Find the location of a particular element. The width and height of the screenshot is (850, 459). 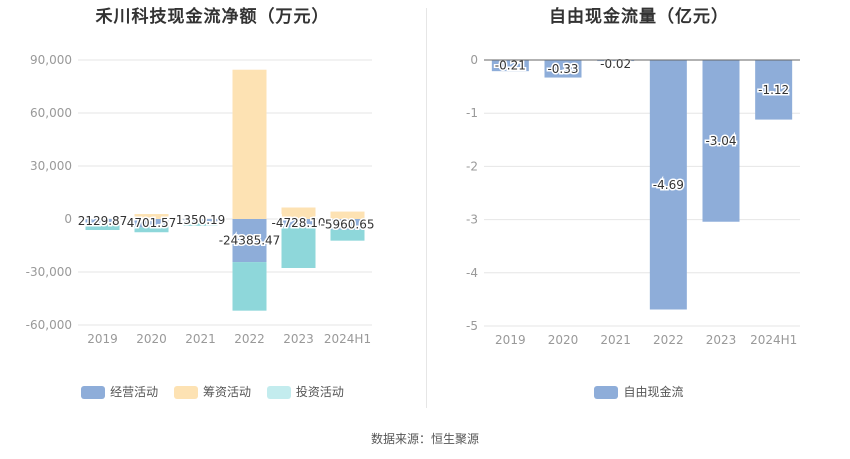

y-tick-label: 30,000 is located at coordinates (51, 166).